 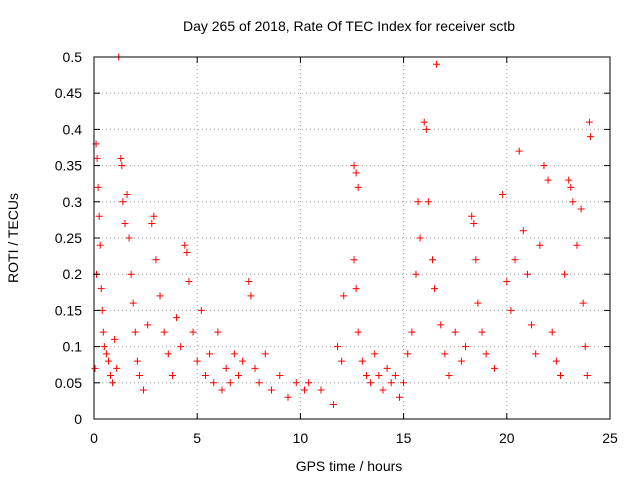 I want to click on y-tick-label: 0.45, so click(x=68, y=93).